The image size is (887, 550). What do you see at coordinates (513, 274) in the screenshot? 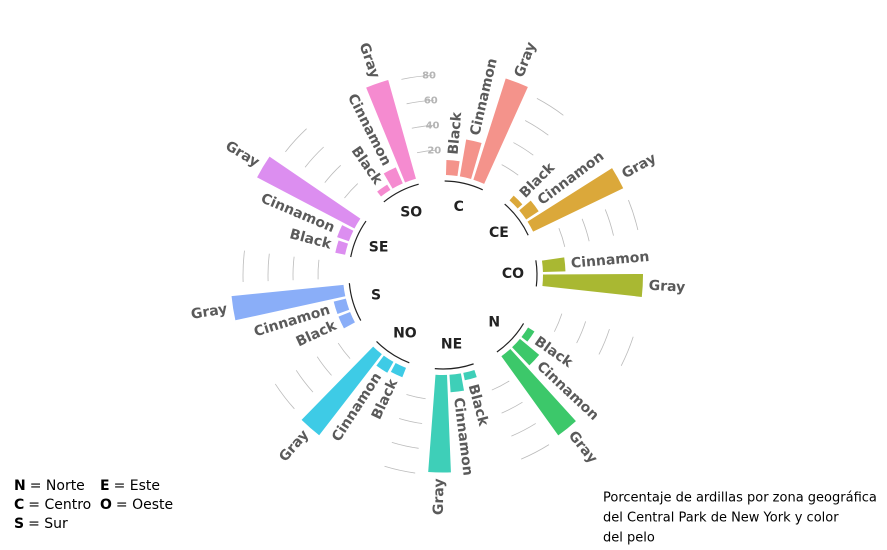
I see `group-label: CO` at bounding box center [513, 274].